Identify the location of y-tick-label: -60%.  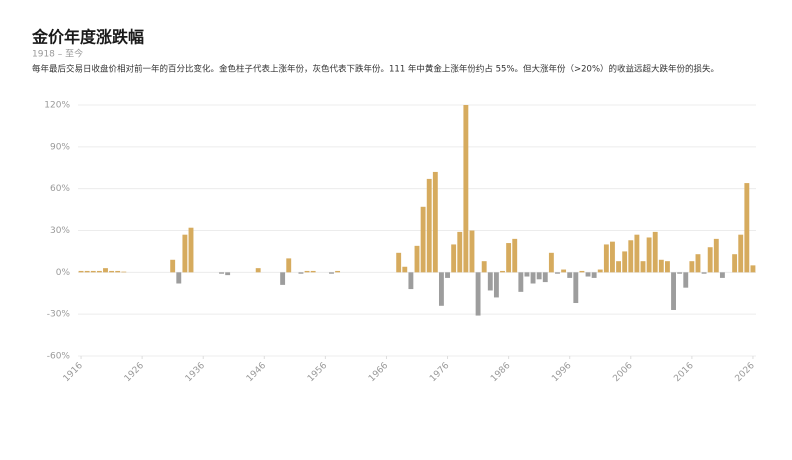
(59, 357).